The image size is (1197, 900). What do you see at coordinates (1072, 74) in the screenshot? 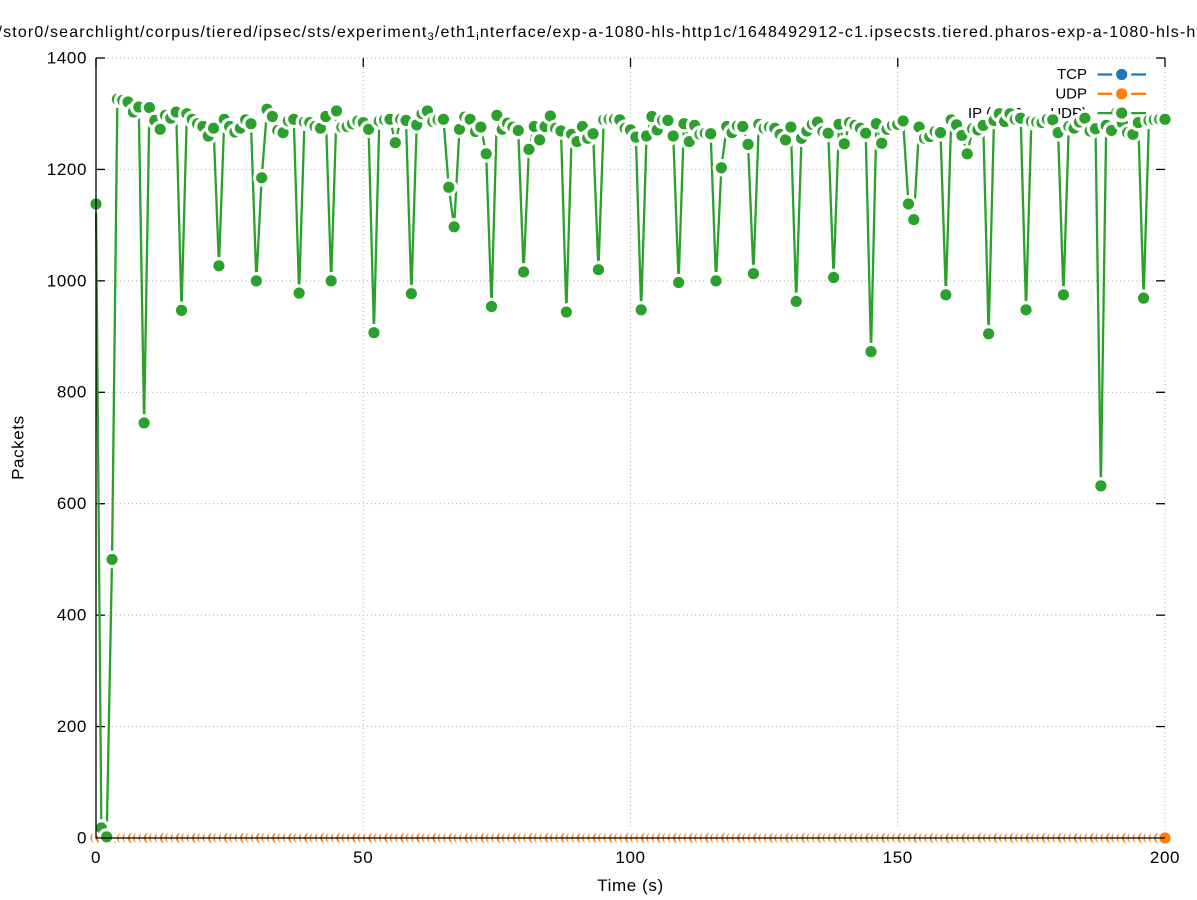
I see `svg-text: TCP` at bounding box center [1072, 74].